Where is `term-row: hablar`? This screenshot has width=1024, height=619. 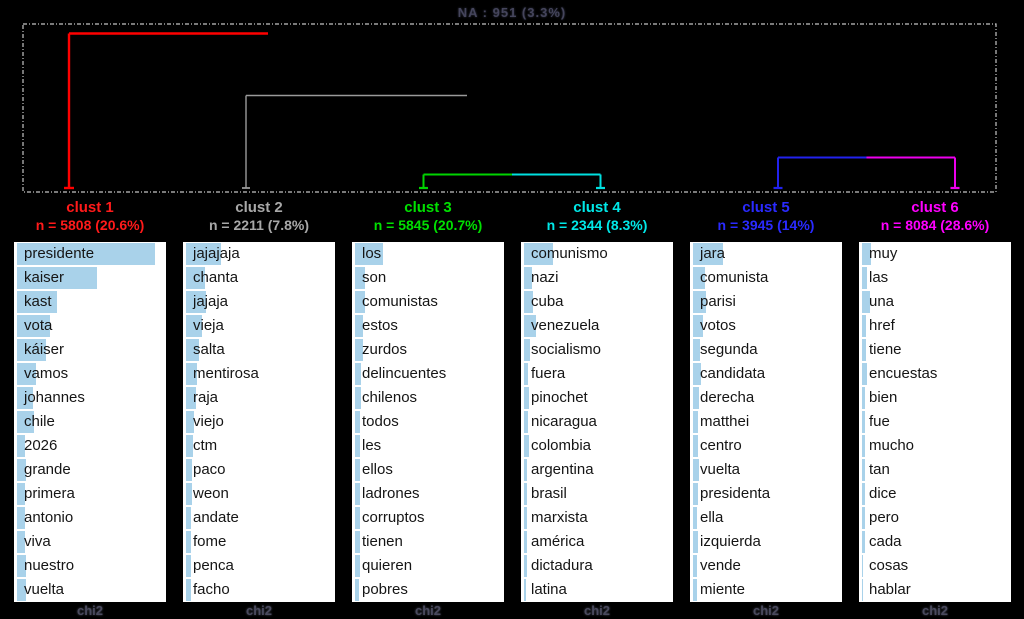 term-row: hablar is located at coordinates (935, 590).